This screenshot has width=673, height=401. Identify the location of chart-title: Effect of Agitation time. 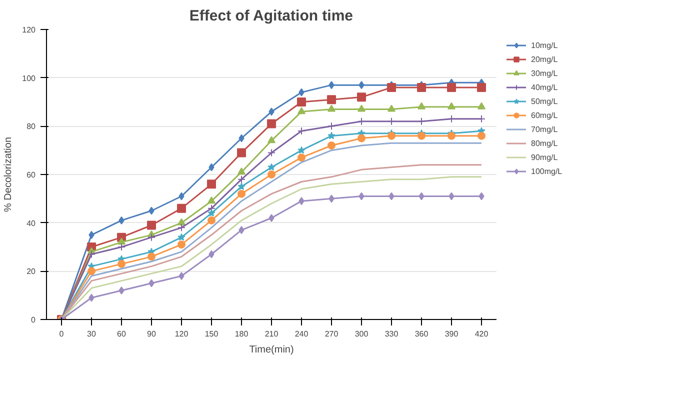
(271, 16).